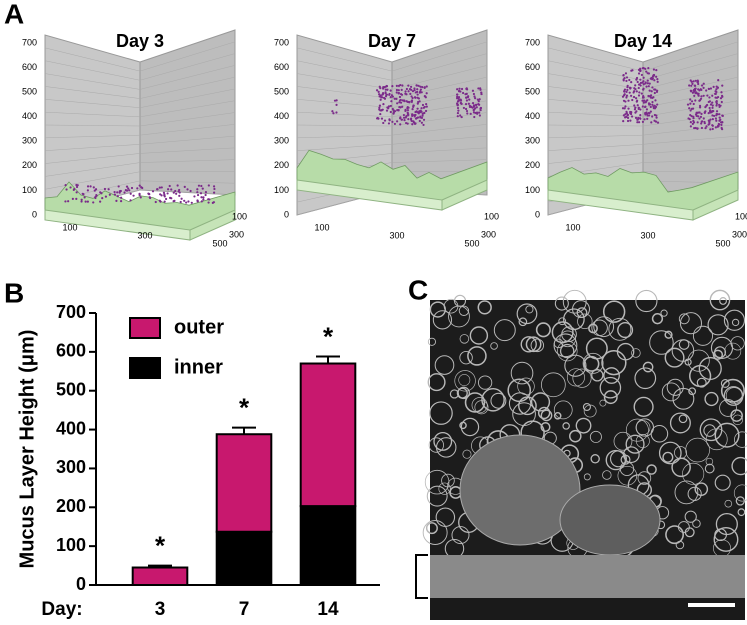 This screenshot has height=625, width=747. What do you see at coordinates (71, 506) in the screenshot?
I see `y-tick-label: 200` at bounding box center [71, 506].